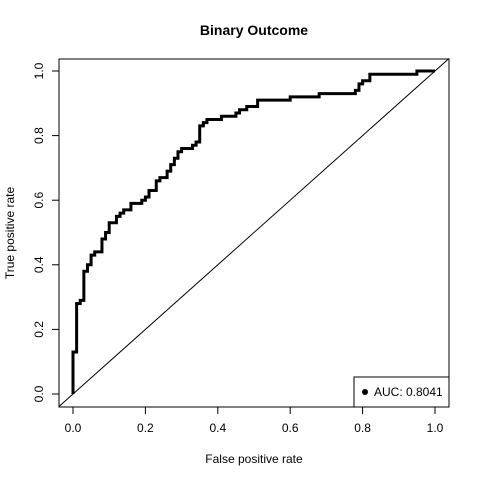 This screenshot has width=480, height=480. Describe the element at coordinates (39, 70) in the screenshot. I see `y-tick-label: 1.0` at that location.